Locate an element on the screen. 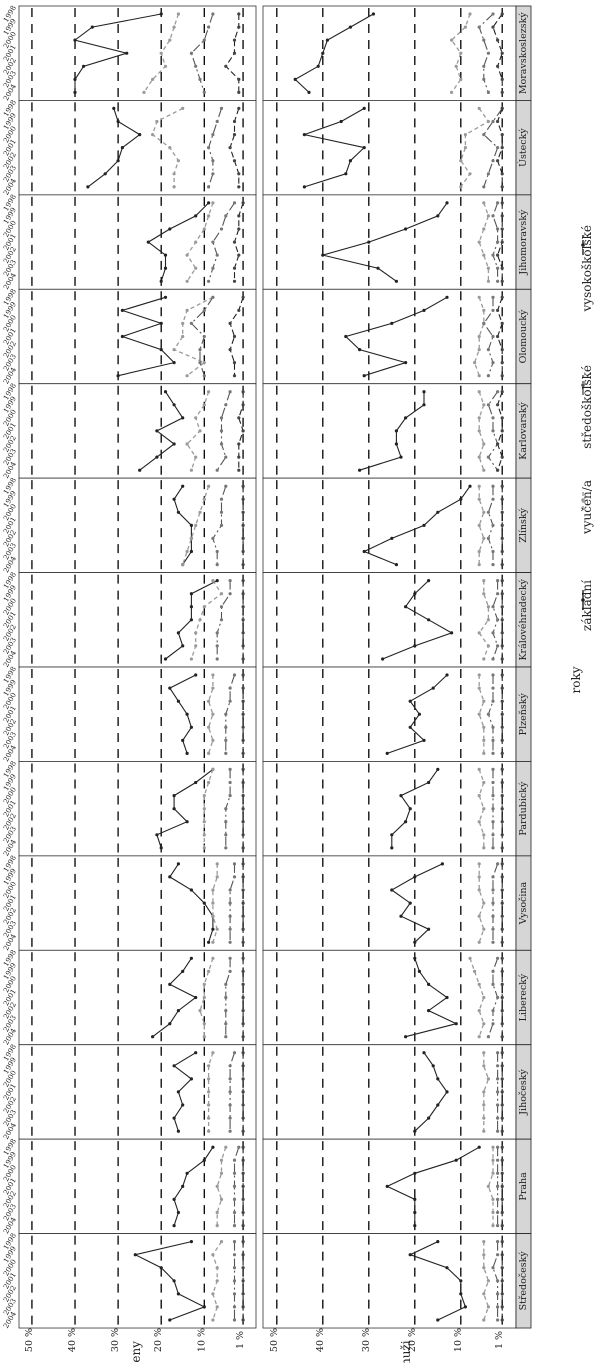 This screenshot has width=607, height=1363. region-label: Moravskoslezský is located at coordinates (523, 53).